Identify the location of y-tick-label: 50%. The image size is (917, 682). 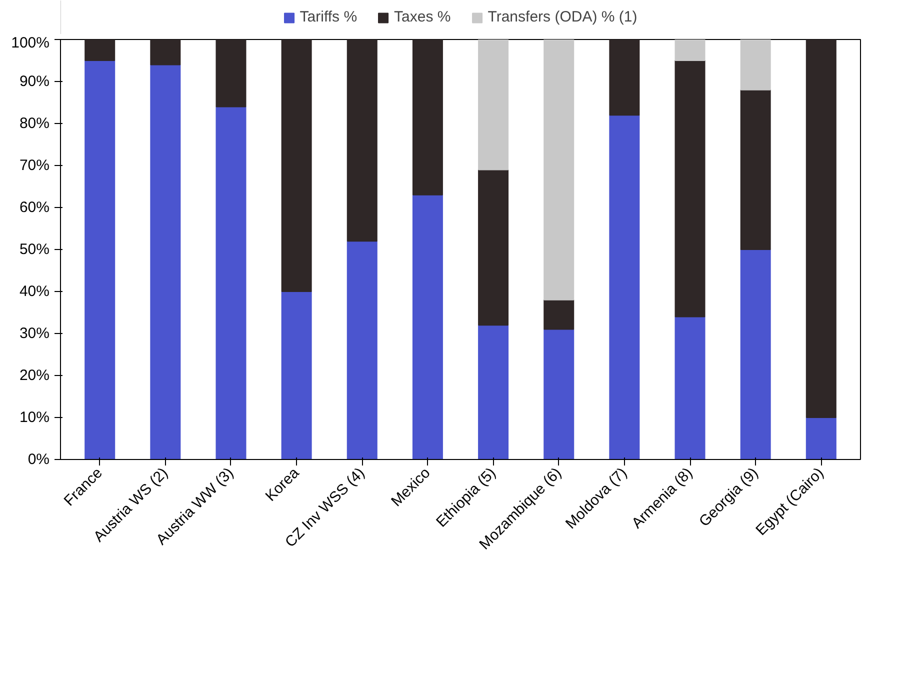
(34, 249).